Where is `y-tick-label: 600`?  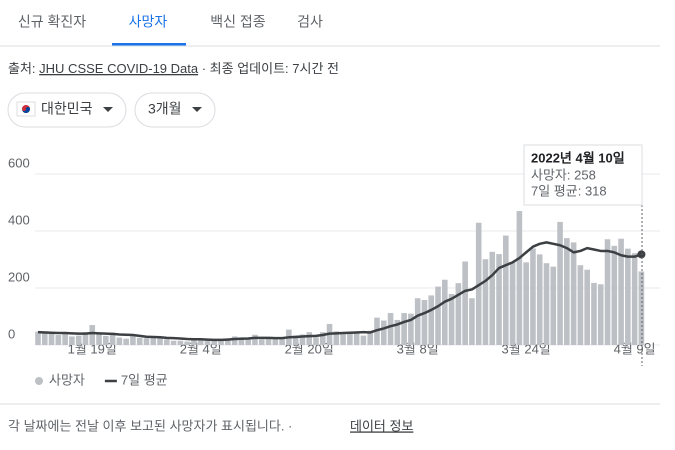
y-tick-label: 600 is located at coordinates (19, 162).